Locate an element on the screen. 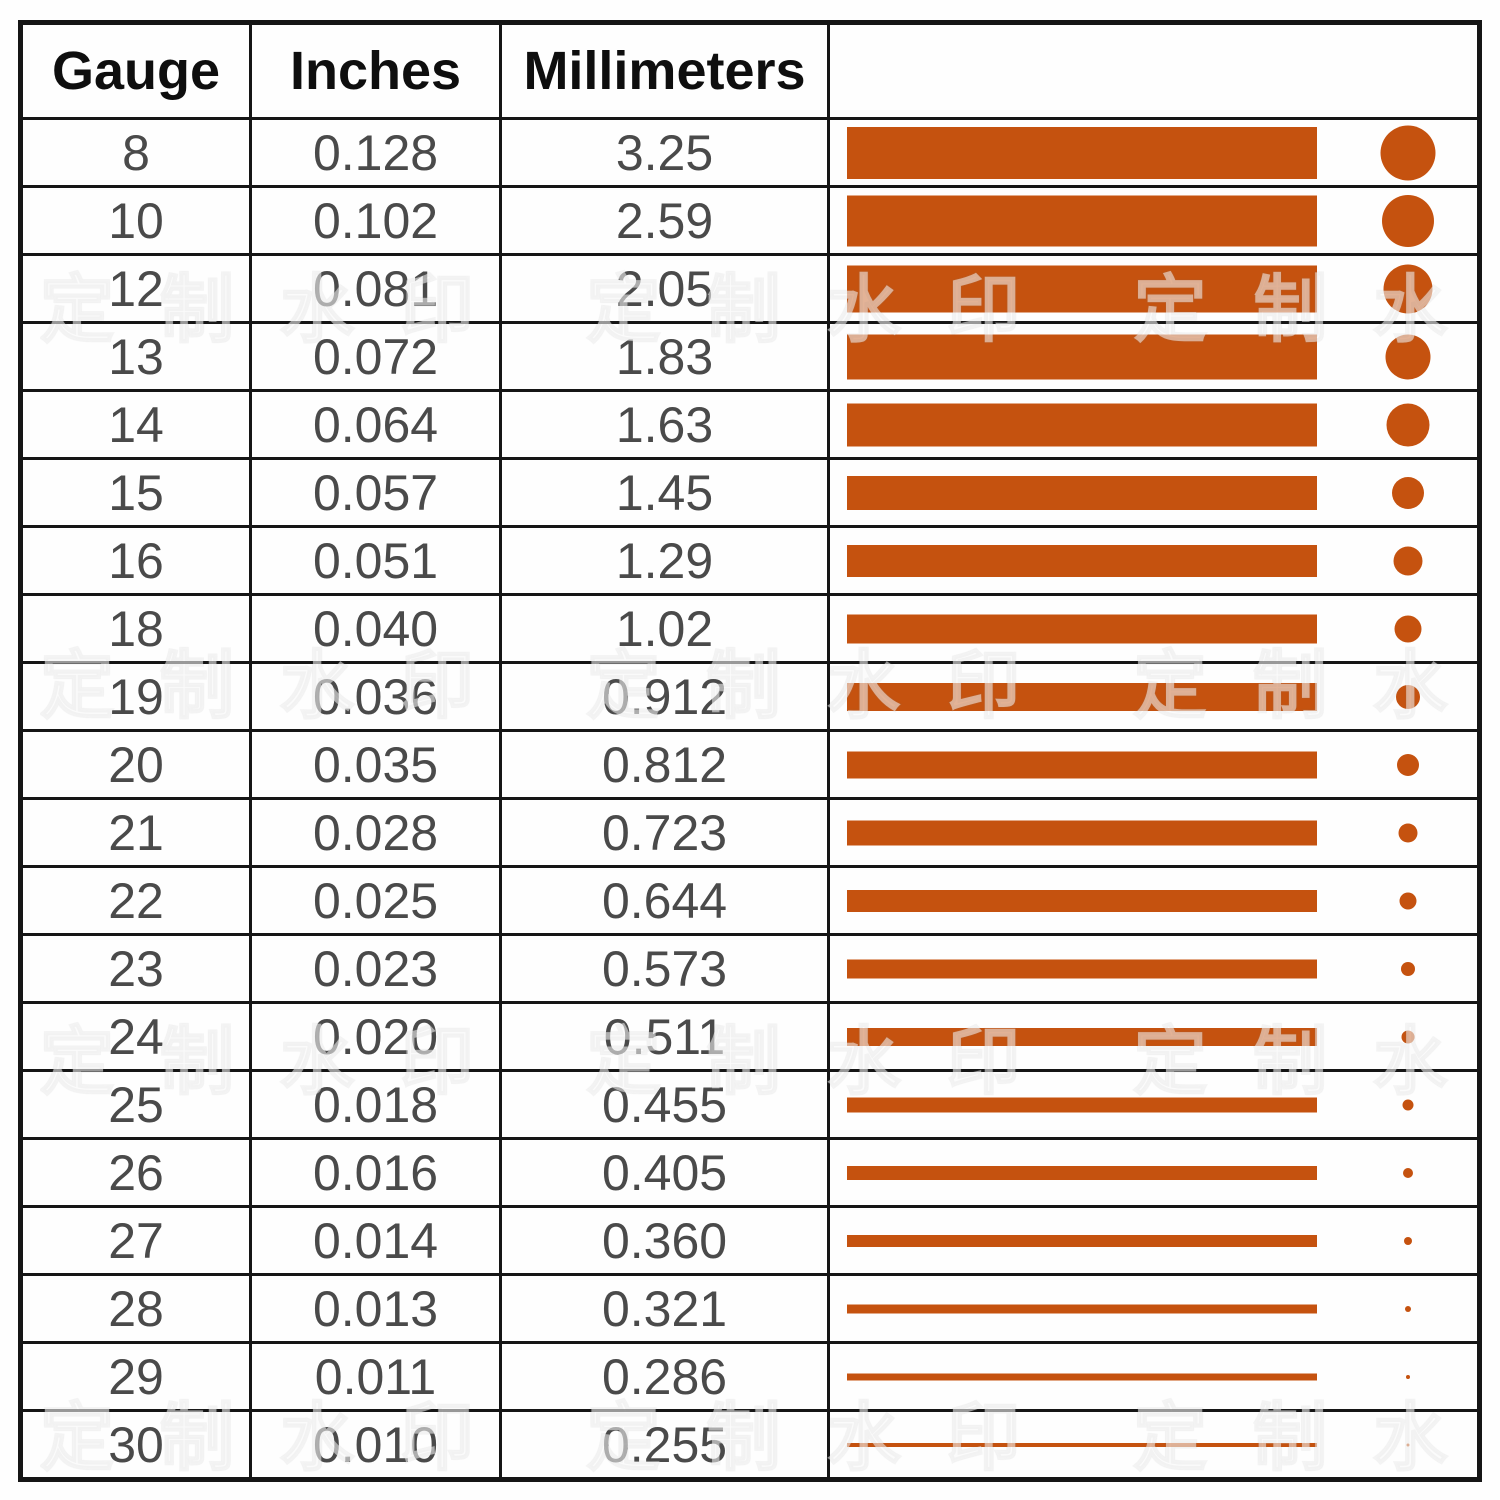  mm-cell: 0.912 is located at coordinates (664, 696).